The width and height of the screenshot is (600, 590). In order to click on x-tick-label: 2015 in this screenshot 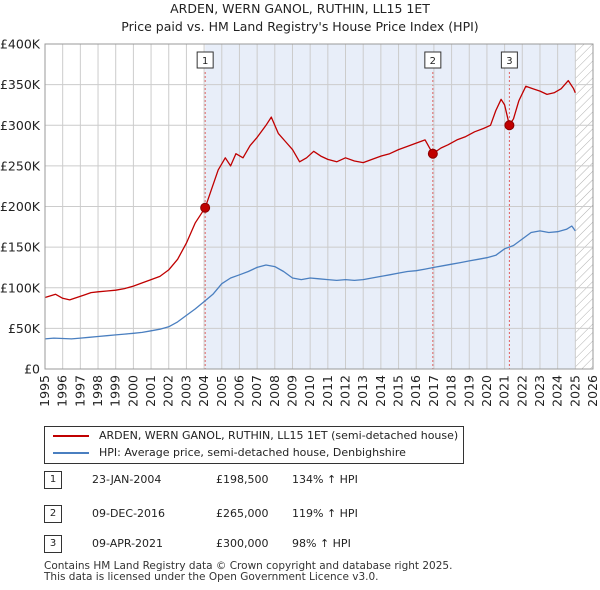, I will do `click(398, 391)`.